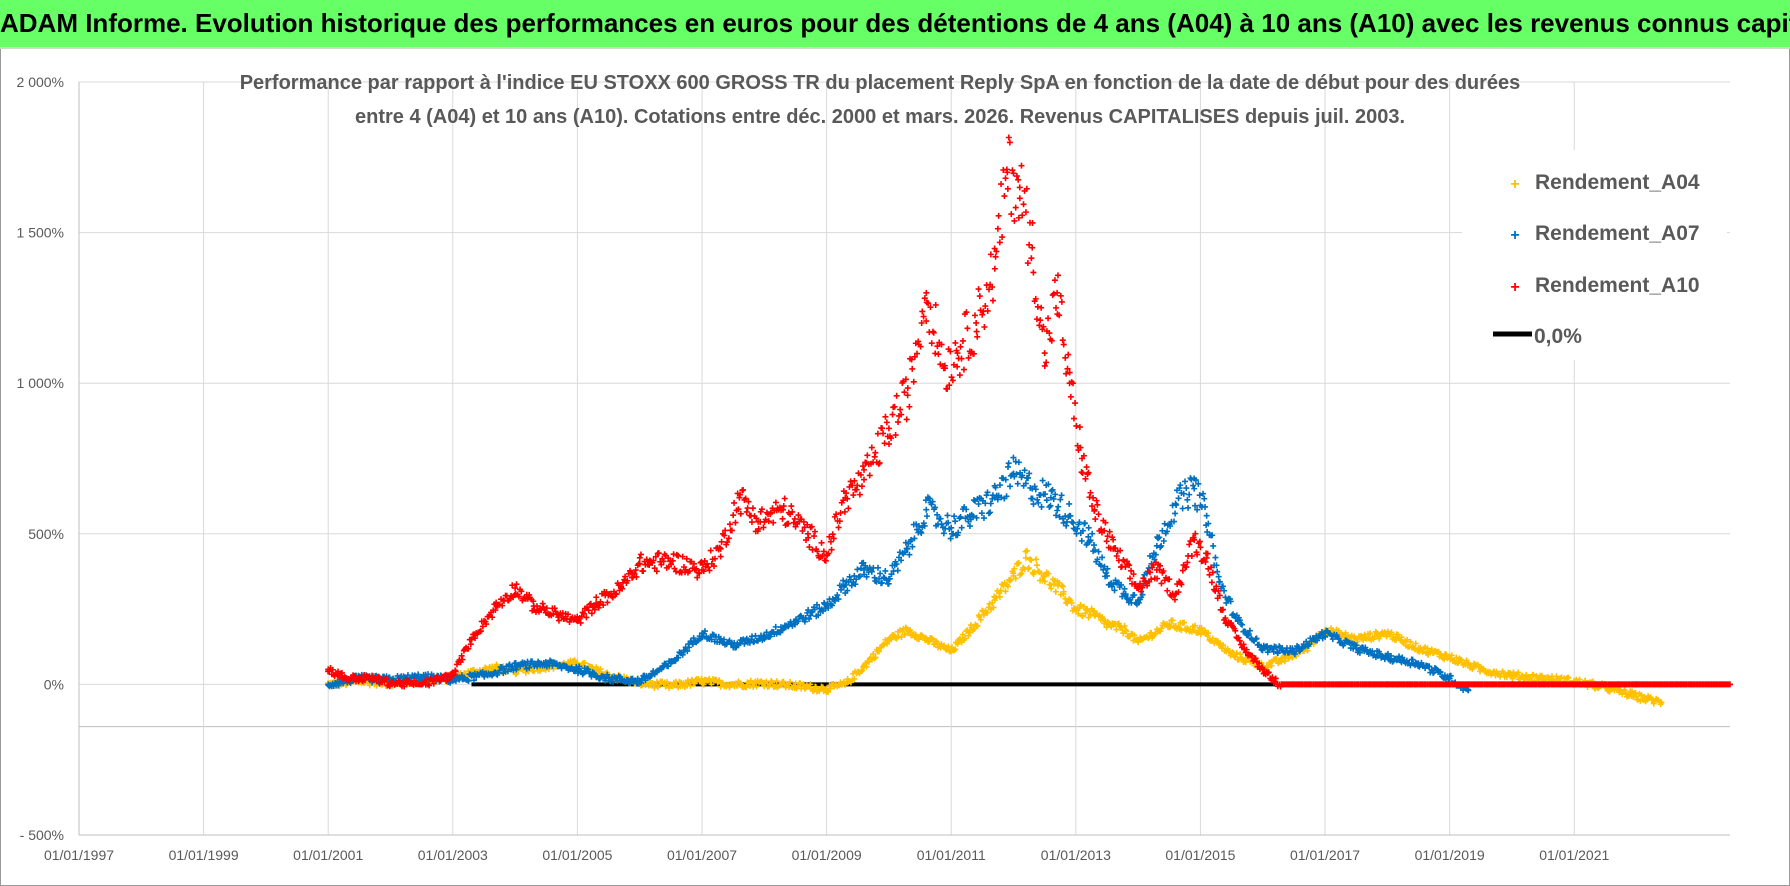 The image size is (1790, 886). I want to click on x-tick-label: 01/01/2005, so click(577, 855).